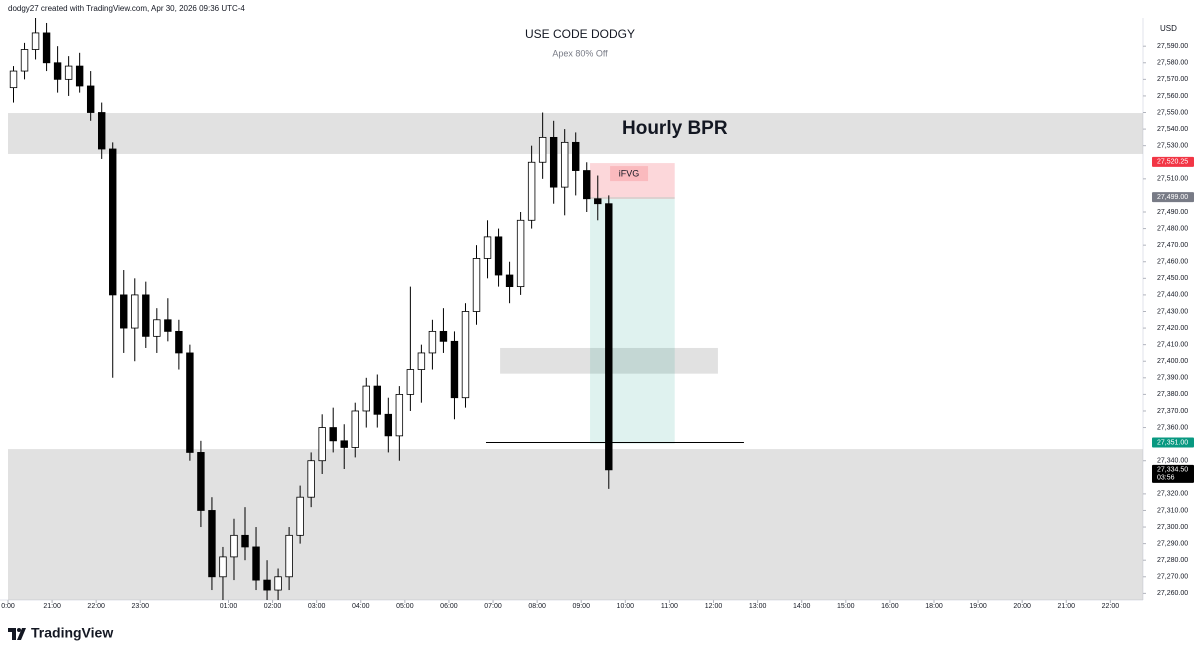 This screenshot has width=1200, height=654. What do you see at coordinates (1172, 361) in the screenshot?
I see `y-tick-label: 27,400.00` at bounding box center [1172, 361].